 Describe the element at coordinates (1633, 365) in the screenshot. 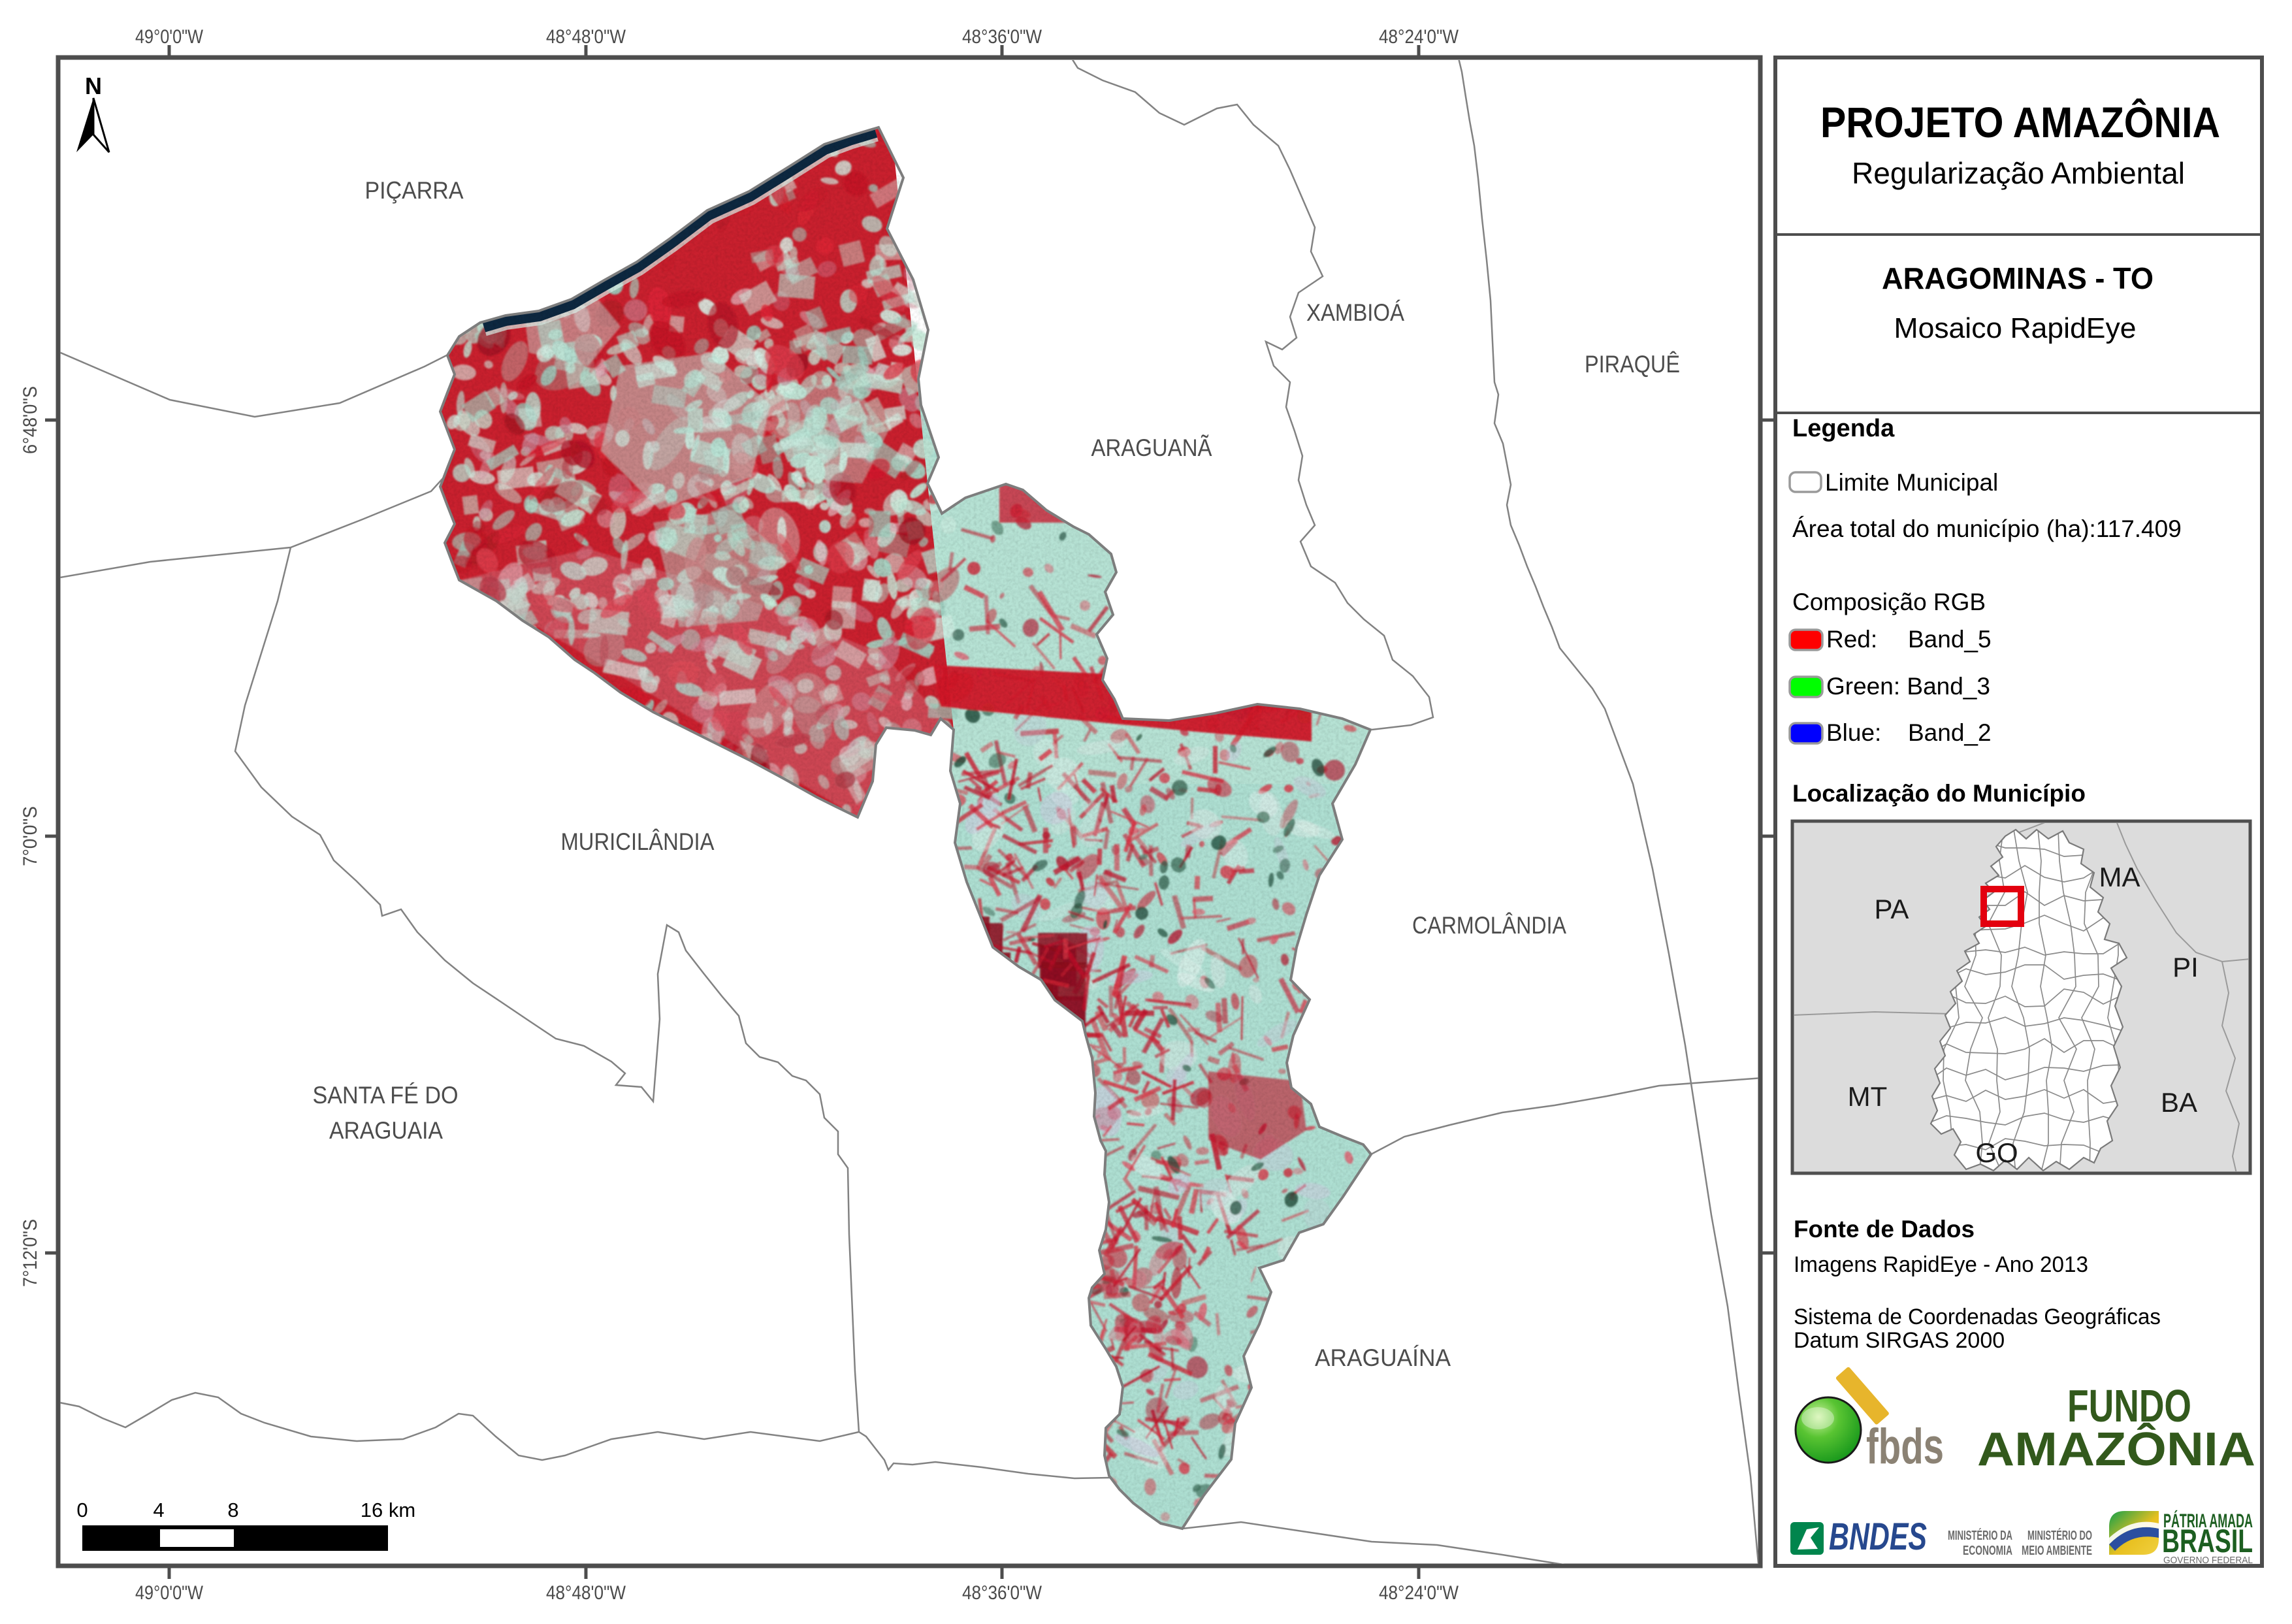

I see `svg-text: PIRAQUÊ` at that location.